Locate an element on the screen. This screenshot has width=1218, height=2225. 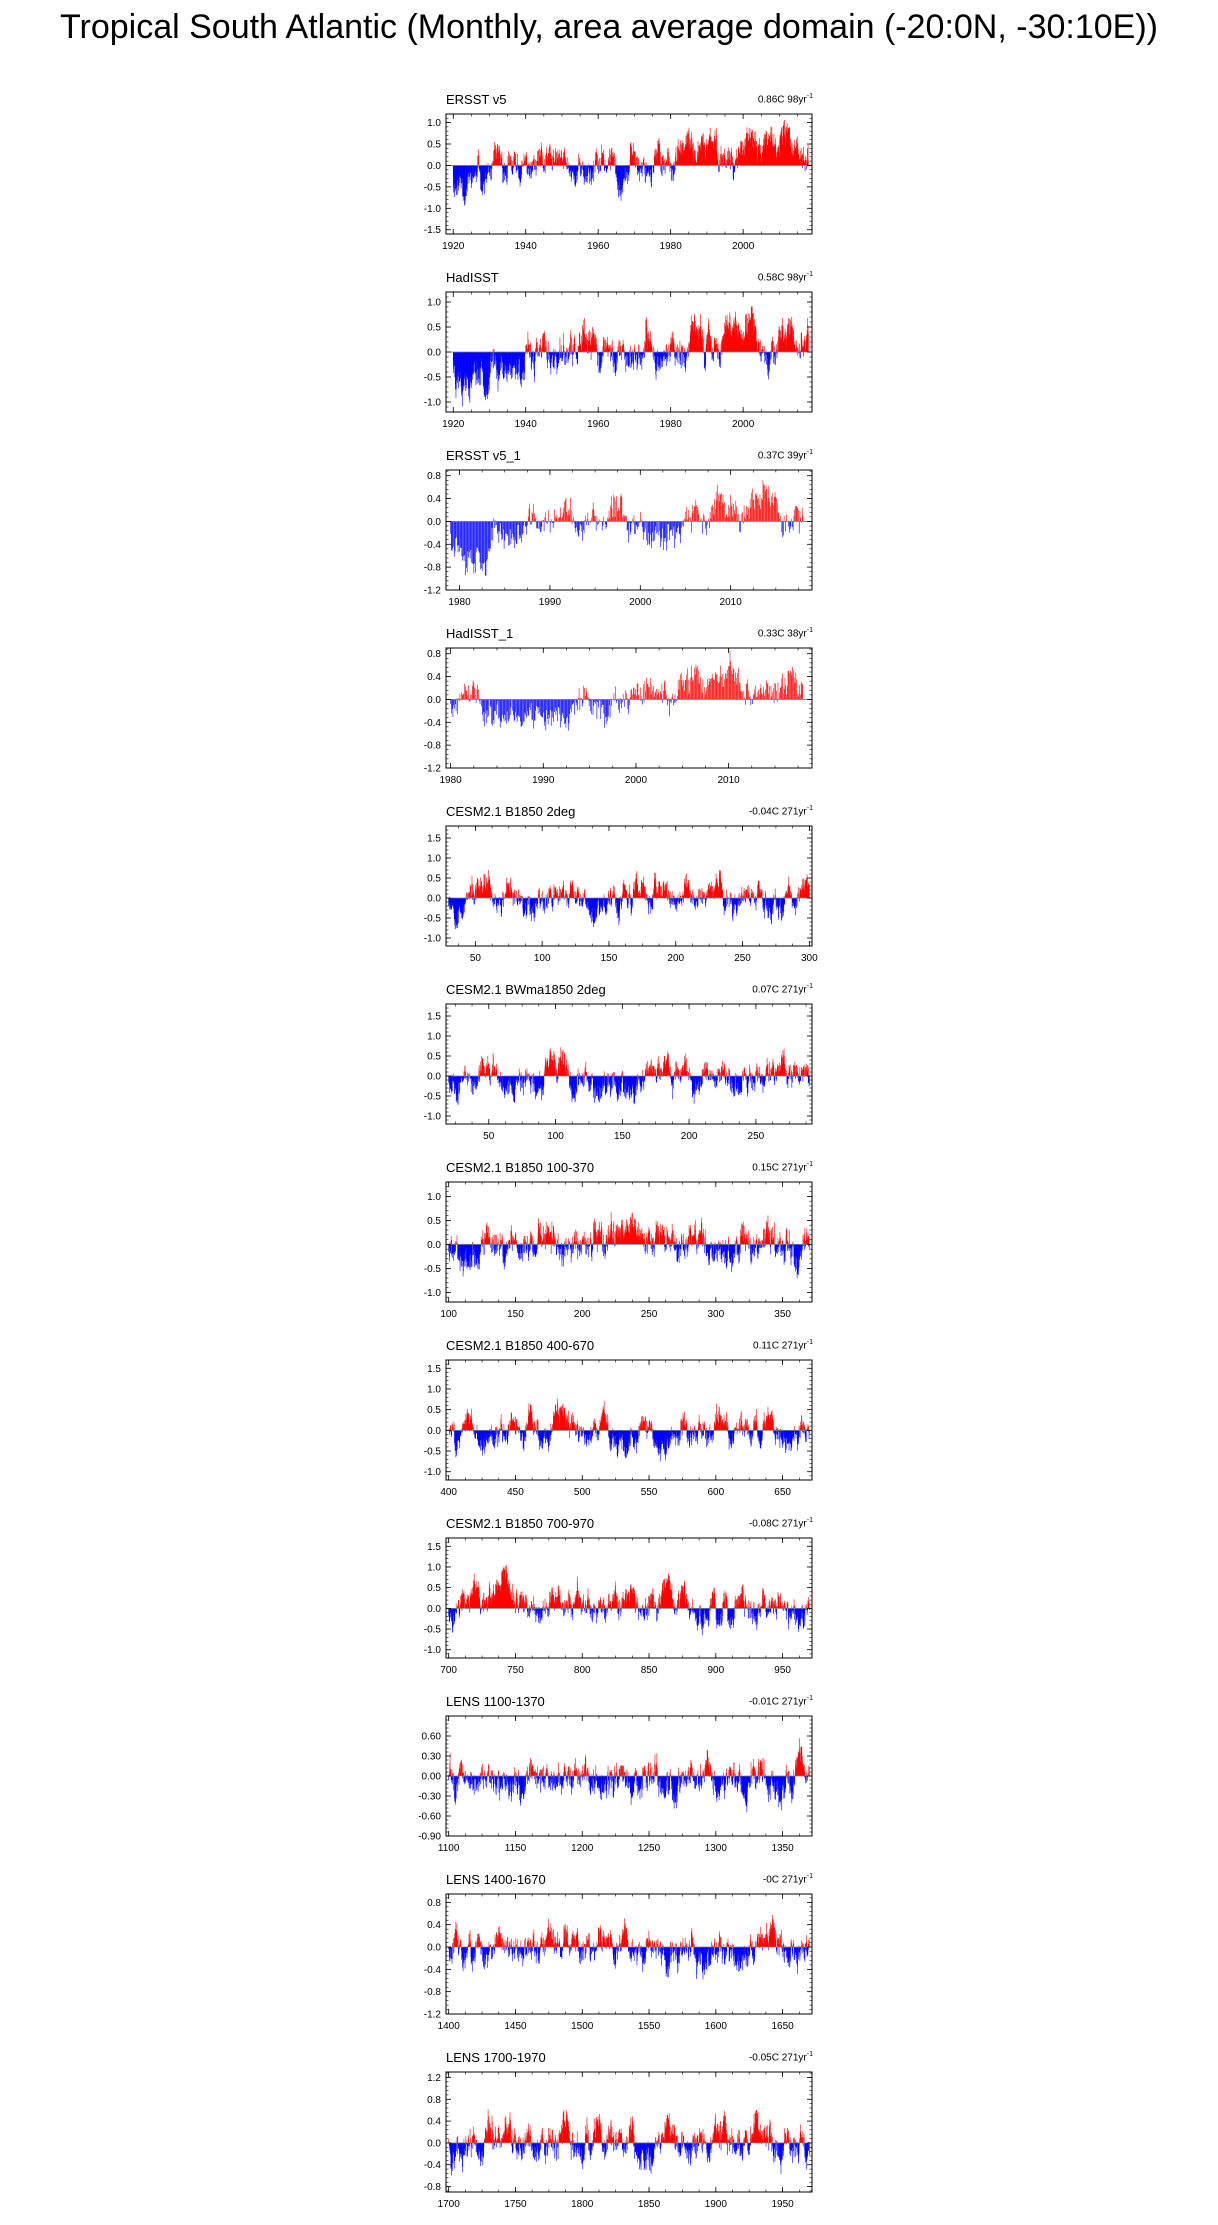
panel-title: CESM2.1 B1850 2deg is located at coordinates (511, 811).